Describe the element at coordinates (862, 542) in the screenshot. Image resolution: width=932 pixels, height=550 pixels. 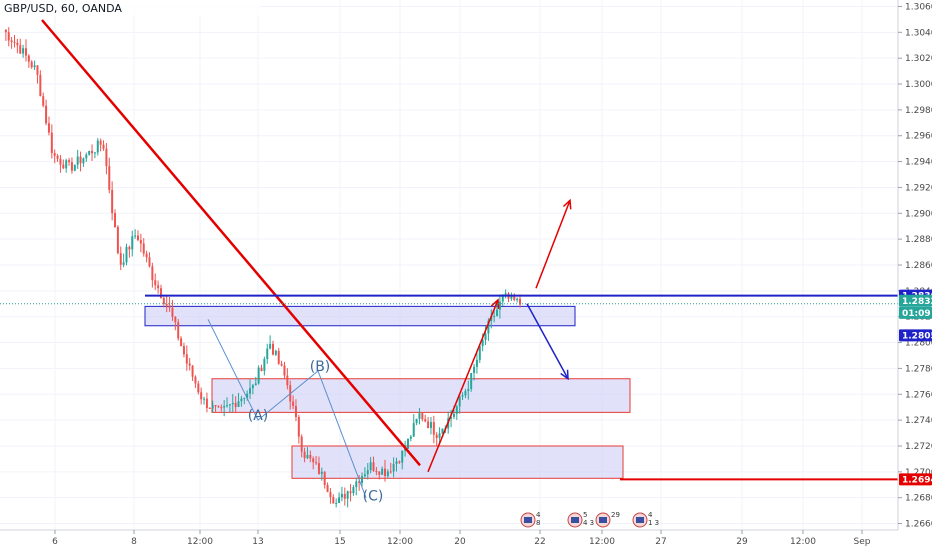
I see `x-tick-label: Sep` at that location.